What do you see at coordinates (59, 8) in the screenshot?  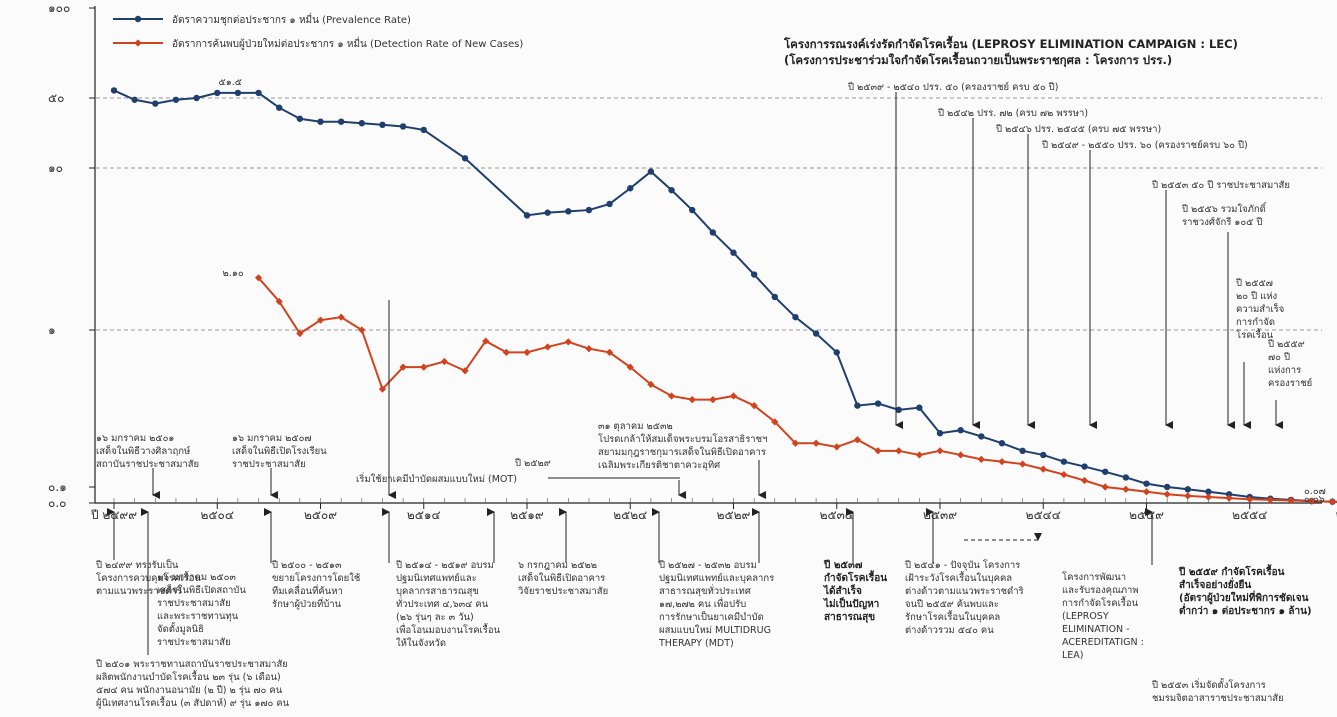 I see `y-tick-label: ๑๐๐` at bounding box center [59, 8].